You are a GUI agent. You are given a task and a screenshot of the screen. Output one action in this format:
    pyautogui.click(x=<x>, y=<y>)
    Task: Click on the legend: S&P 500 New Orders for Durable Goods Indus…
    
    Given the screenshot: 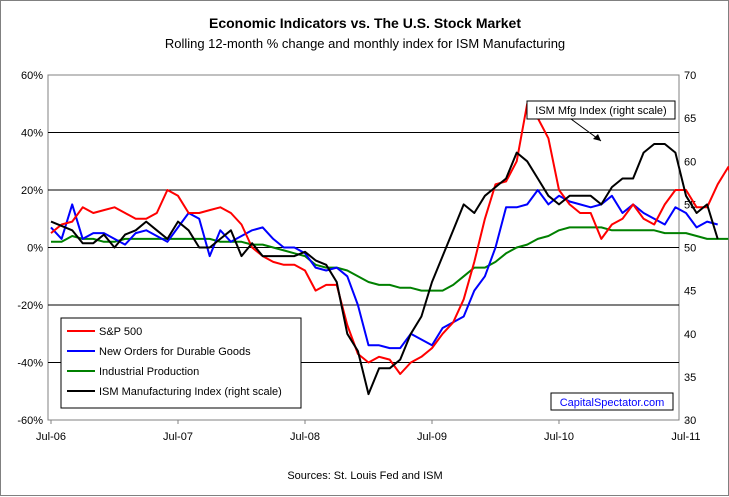 What is the action you would take?
    pyautogui.click(x=181, y=363)
    